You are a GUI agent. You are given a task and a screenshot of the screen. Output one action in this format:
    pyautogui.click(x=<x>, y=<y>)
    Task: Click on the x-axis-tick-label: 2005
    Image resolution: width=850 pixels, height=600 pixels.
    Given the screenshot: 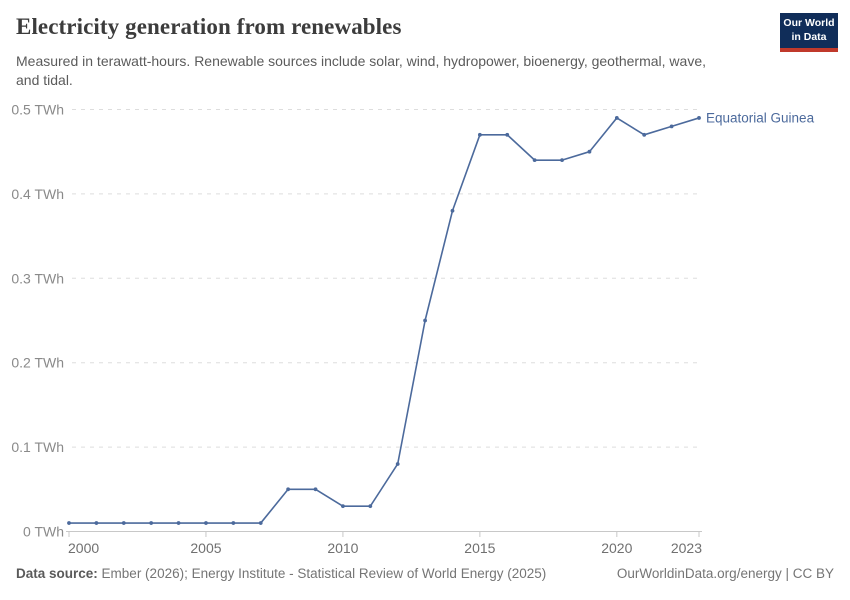 What is the action you would take?
    pyautogui.click(x=205, y=548)
    